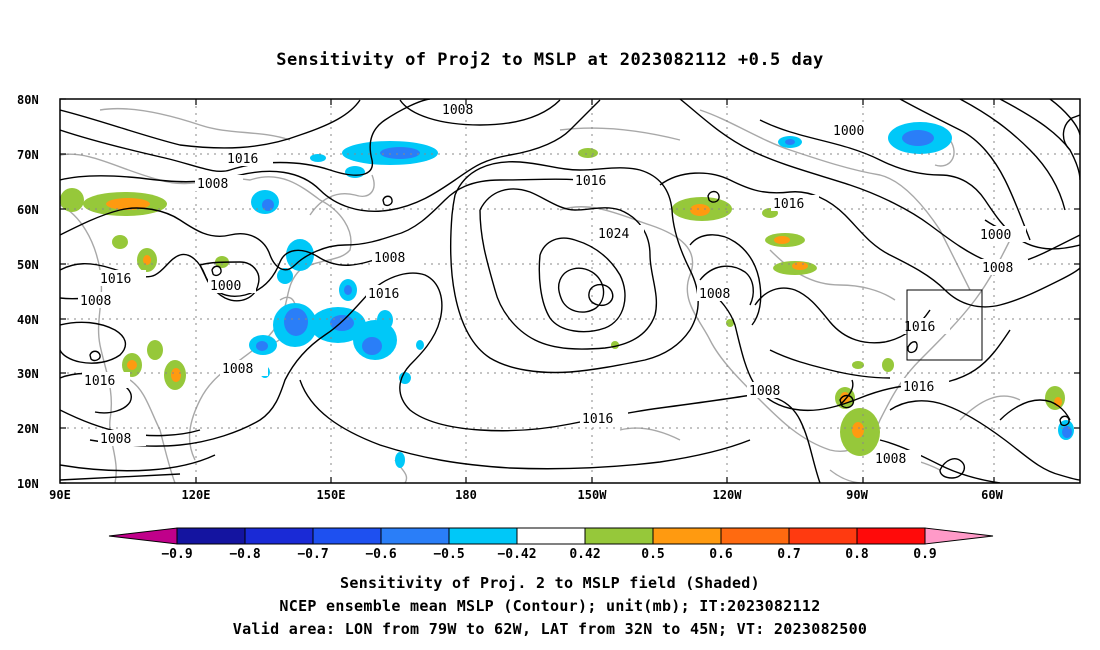  I want to click on lat-label-40n: 40N, so click(28, 320).